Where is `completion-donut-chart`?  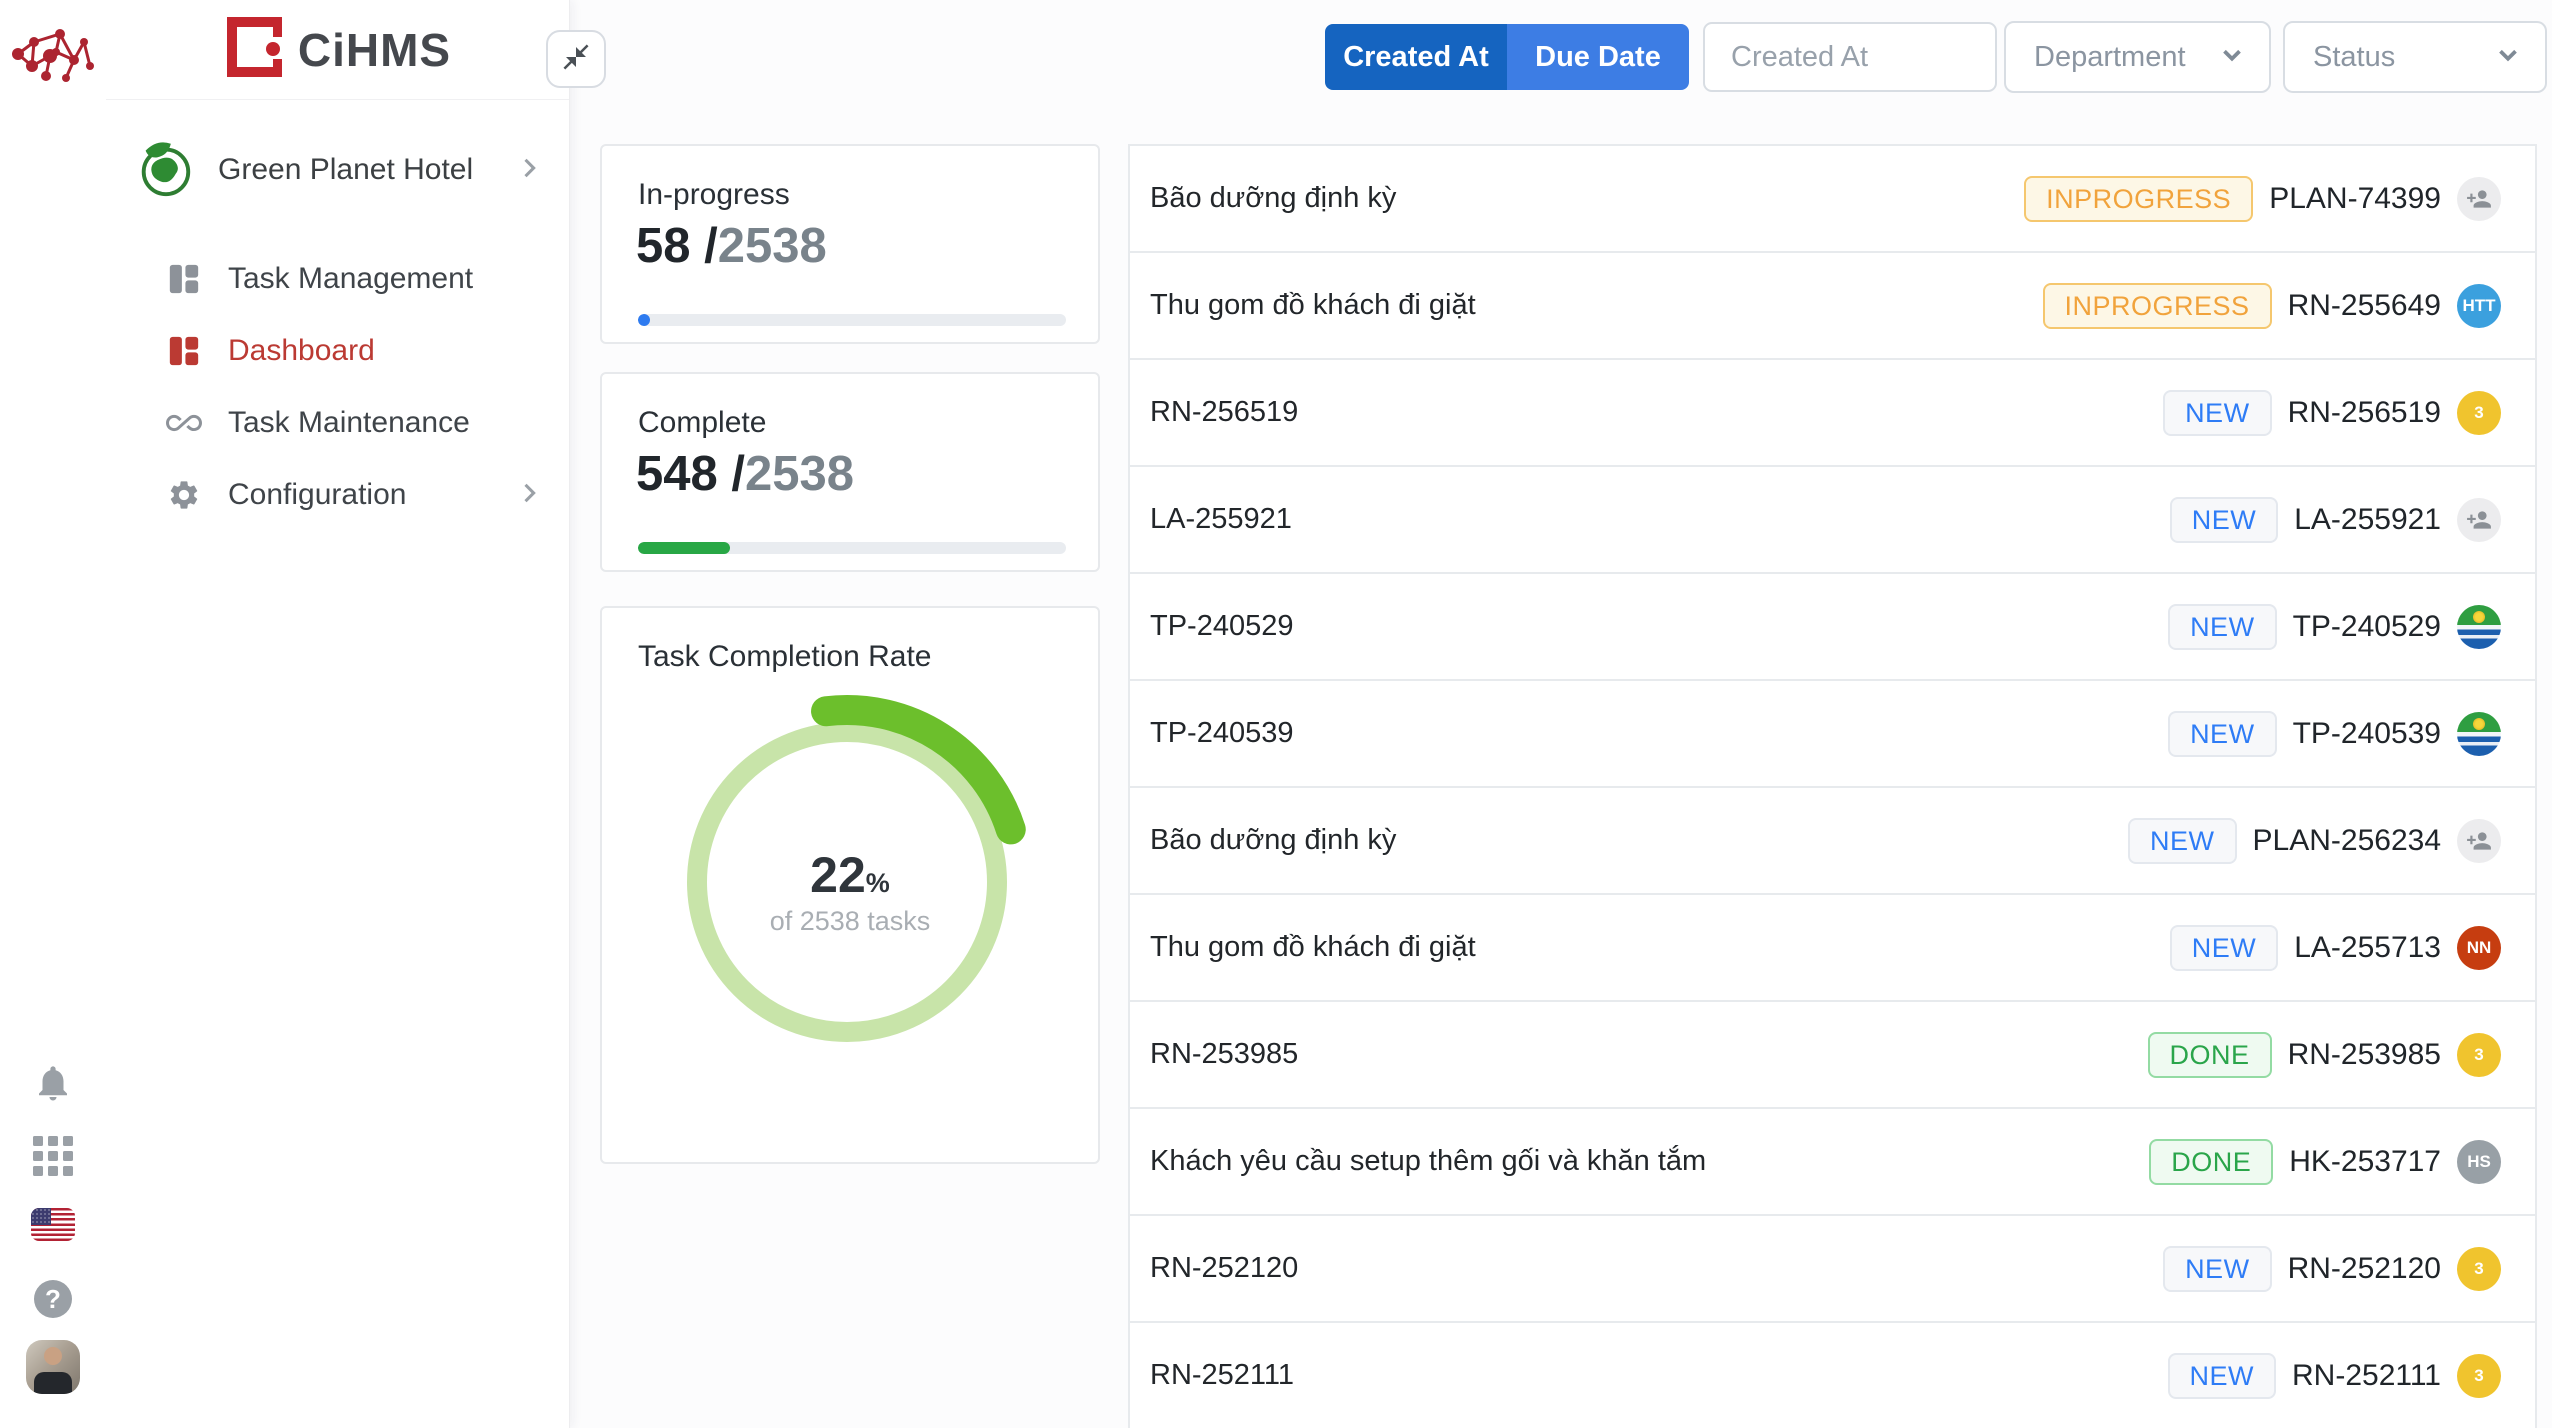 completion-donut-chart is located at coordinates (856, 868).